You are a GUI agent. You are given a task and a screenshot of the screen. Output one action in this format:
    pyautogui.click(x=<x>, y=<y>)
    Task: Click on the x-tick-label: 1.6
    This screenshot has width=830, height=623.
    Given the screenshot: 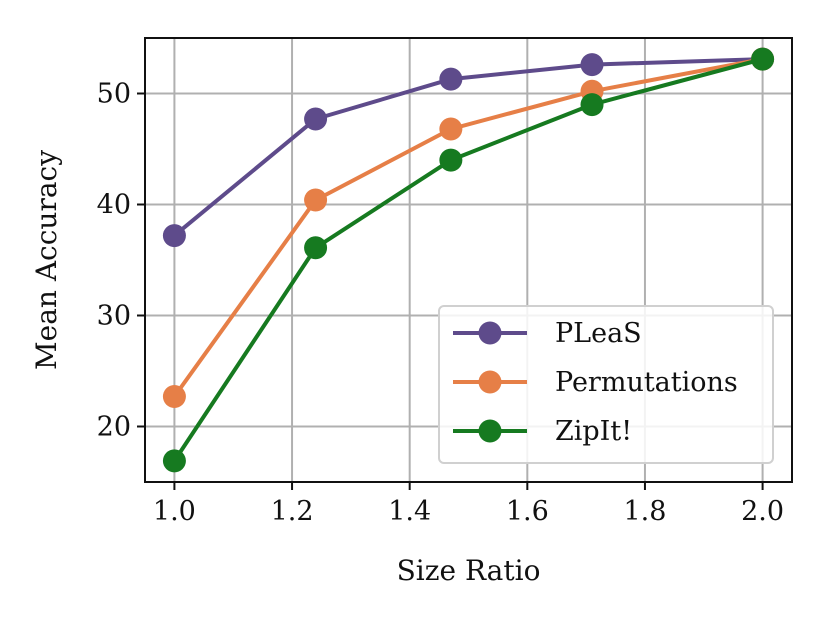 What is the action you would take?
    pyautogui.click(x=527, y=511)
    